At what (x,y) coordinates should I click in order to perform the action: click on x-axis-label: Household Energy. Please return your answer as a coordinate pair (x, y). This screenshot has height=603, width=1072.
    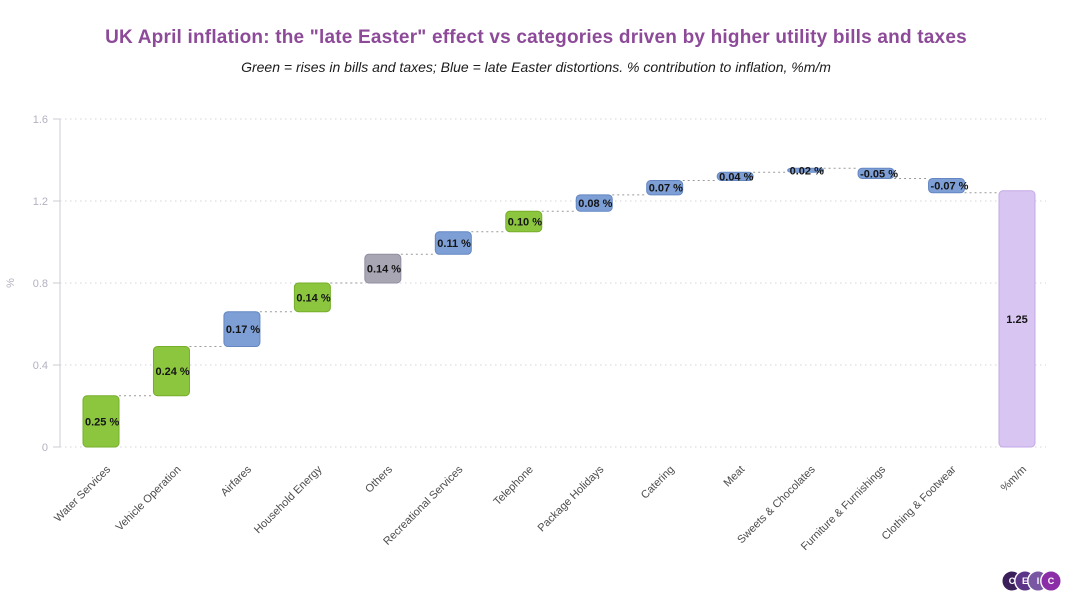
    Looking at the image, I should click on (288, 499).